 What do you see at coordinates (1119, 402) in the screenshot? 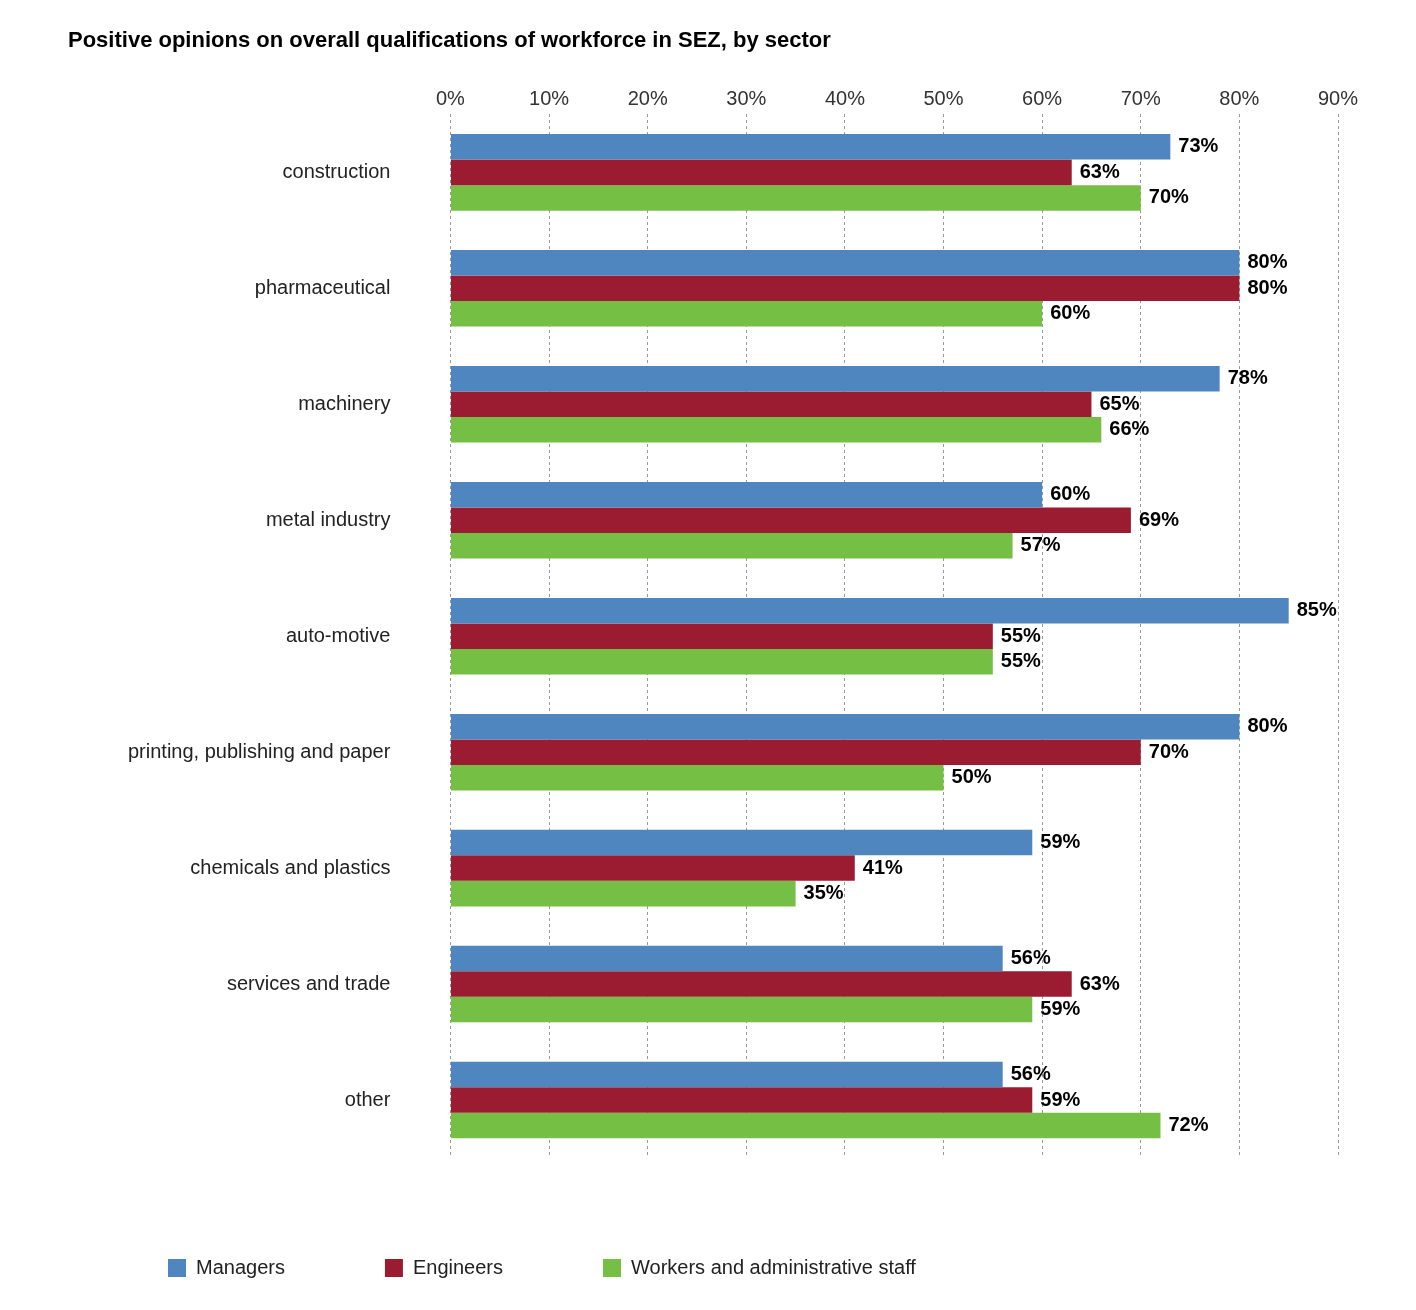
I see `data-label: 65%` at bounding box center [1119, 402].